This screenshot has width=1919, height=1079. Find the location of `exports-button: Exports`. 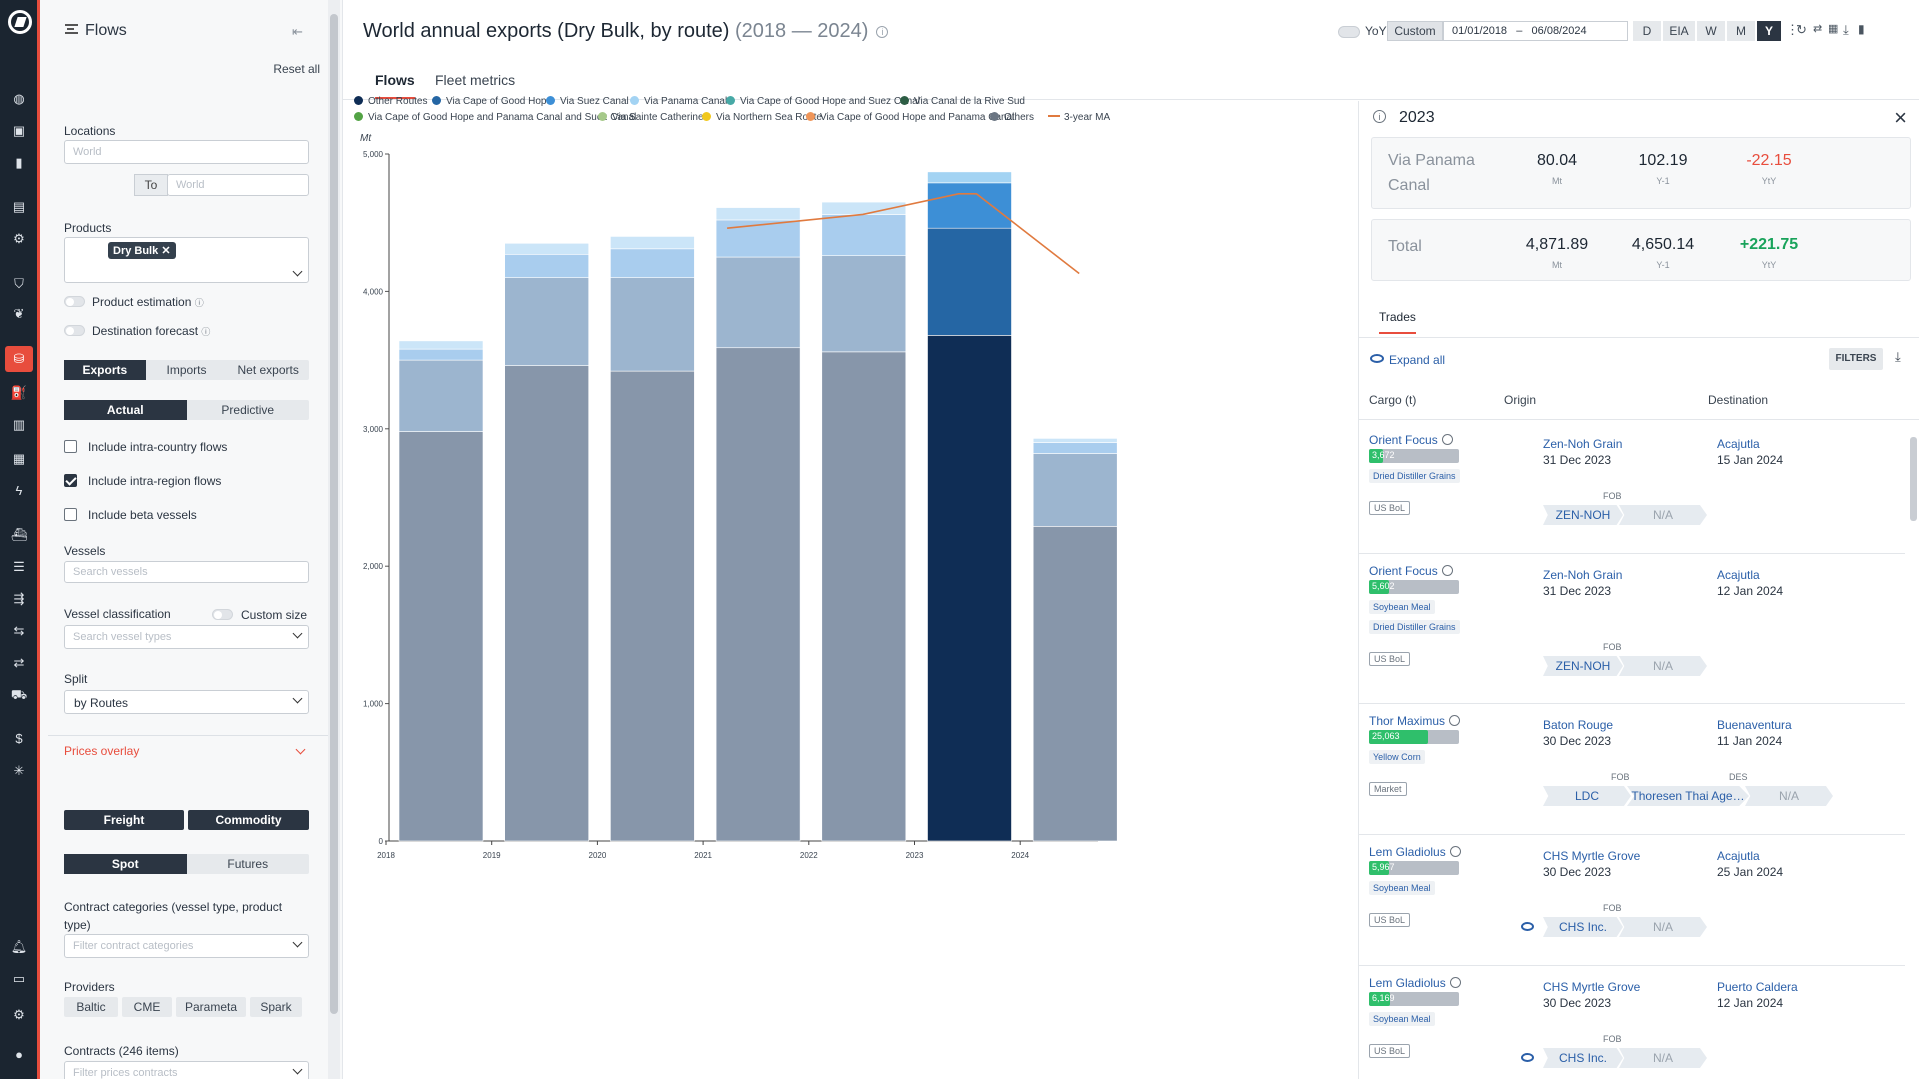

exports-button: Exports is located at coordinates (105, 370).